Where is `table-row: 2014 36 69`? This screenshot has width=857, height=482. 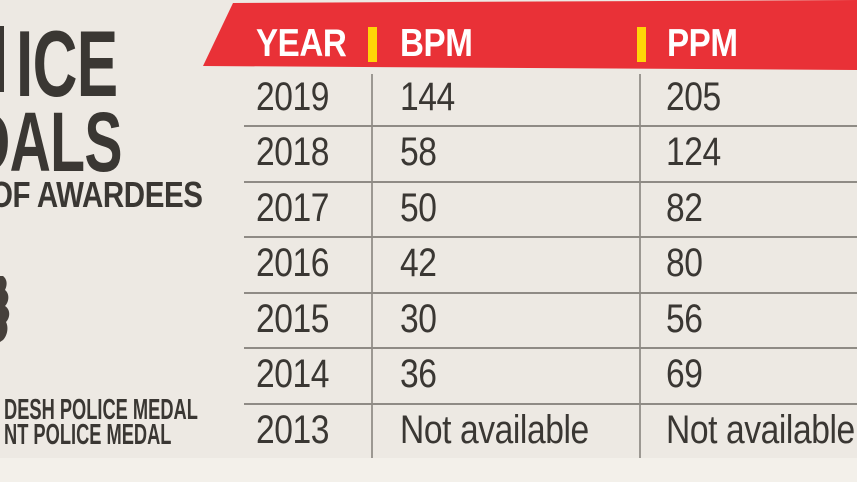
table-row: 2014 36 69 is located at coordinates (428, 374).